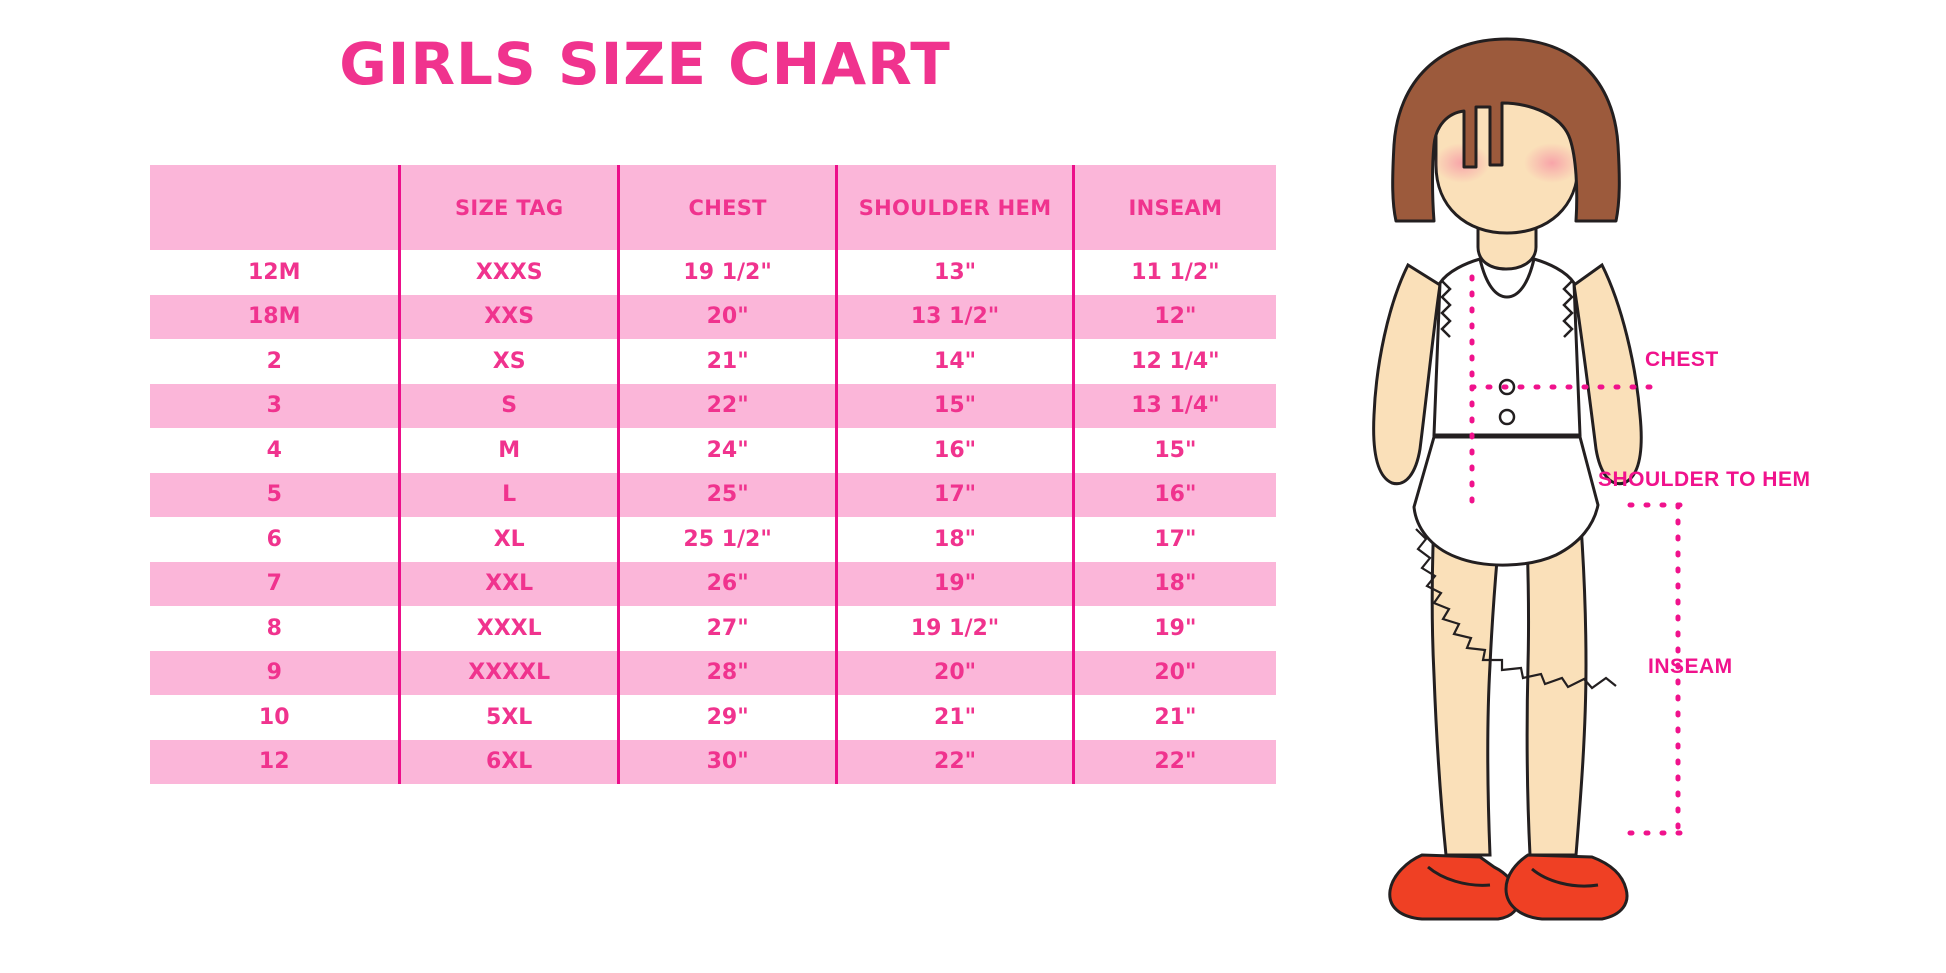 The width and height of the screenshot is (1946, 973). Describe the element at coordinates (1506, 501) in the screenshot. I see `skirt` at that location.